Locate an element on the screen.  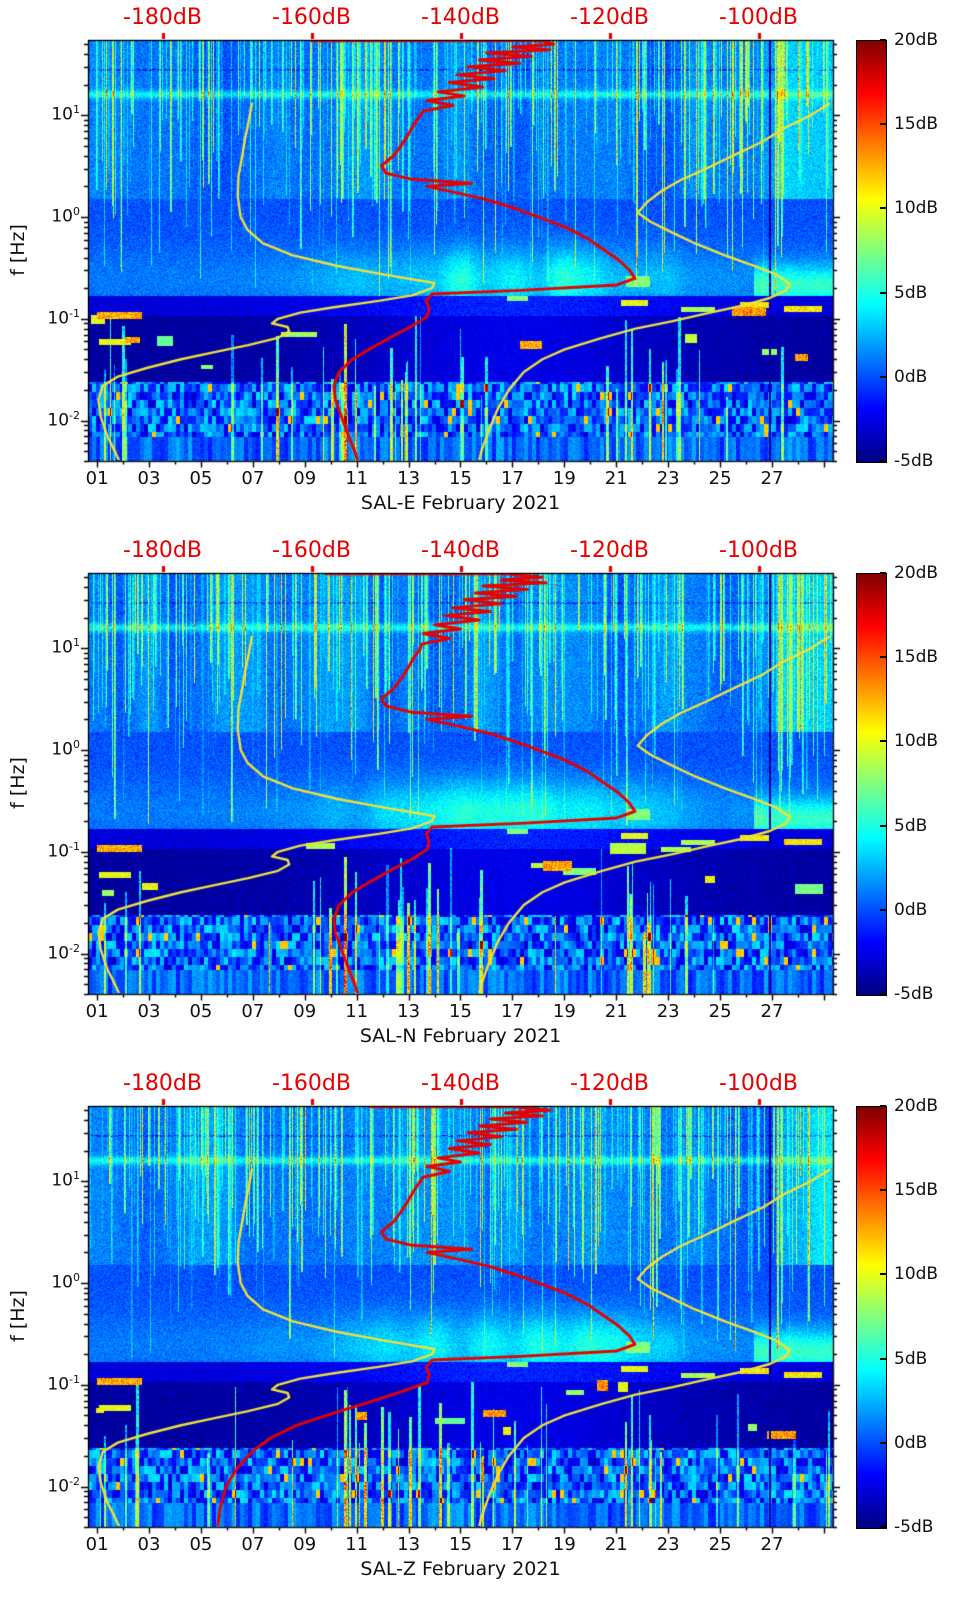
x-axis-title: SAL-Z February 2021 is located at coordinates (460, 1569).